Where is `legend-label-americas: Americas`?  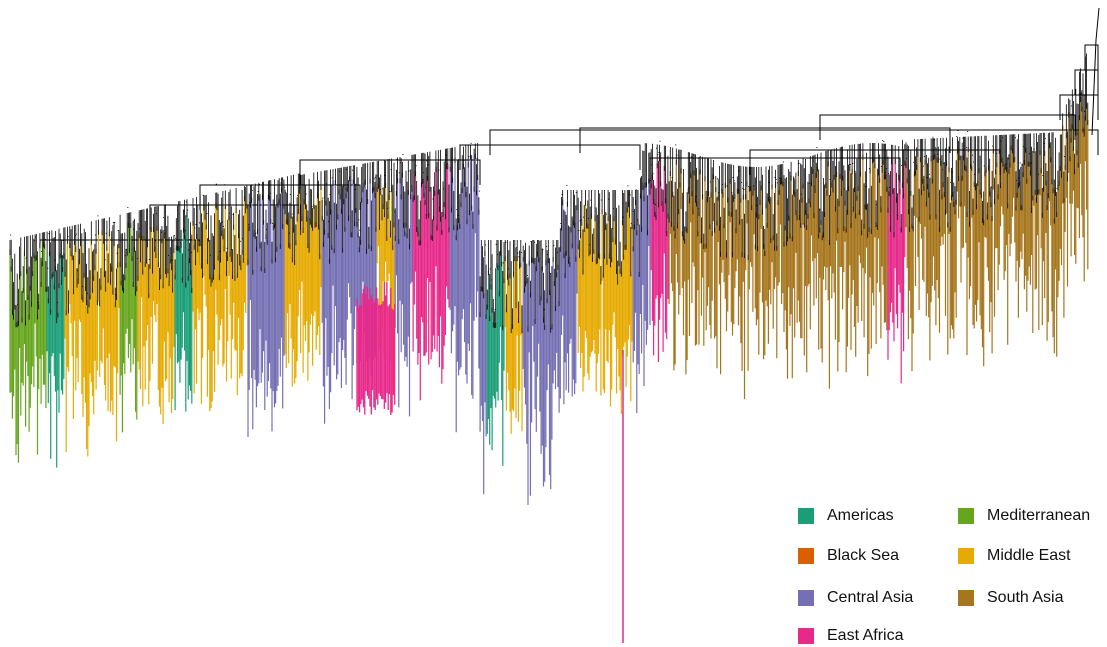 legend-label-americas: Americas is located at coordinates (860, 515).